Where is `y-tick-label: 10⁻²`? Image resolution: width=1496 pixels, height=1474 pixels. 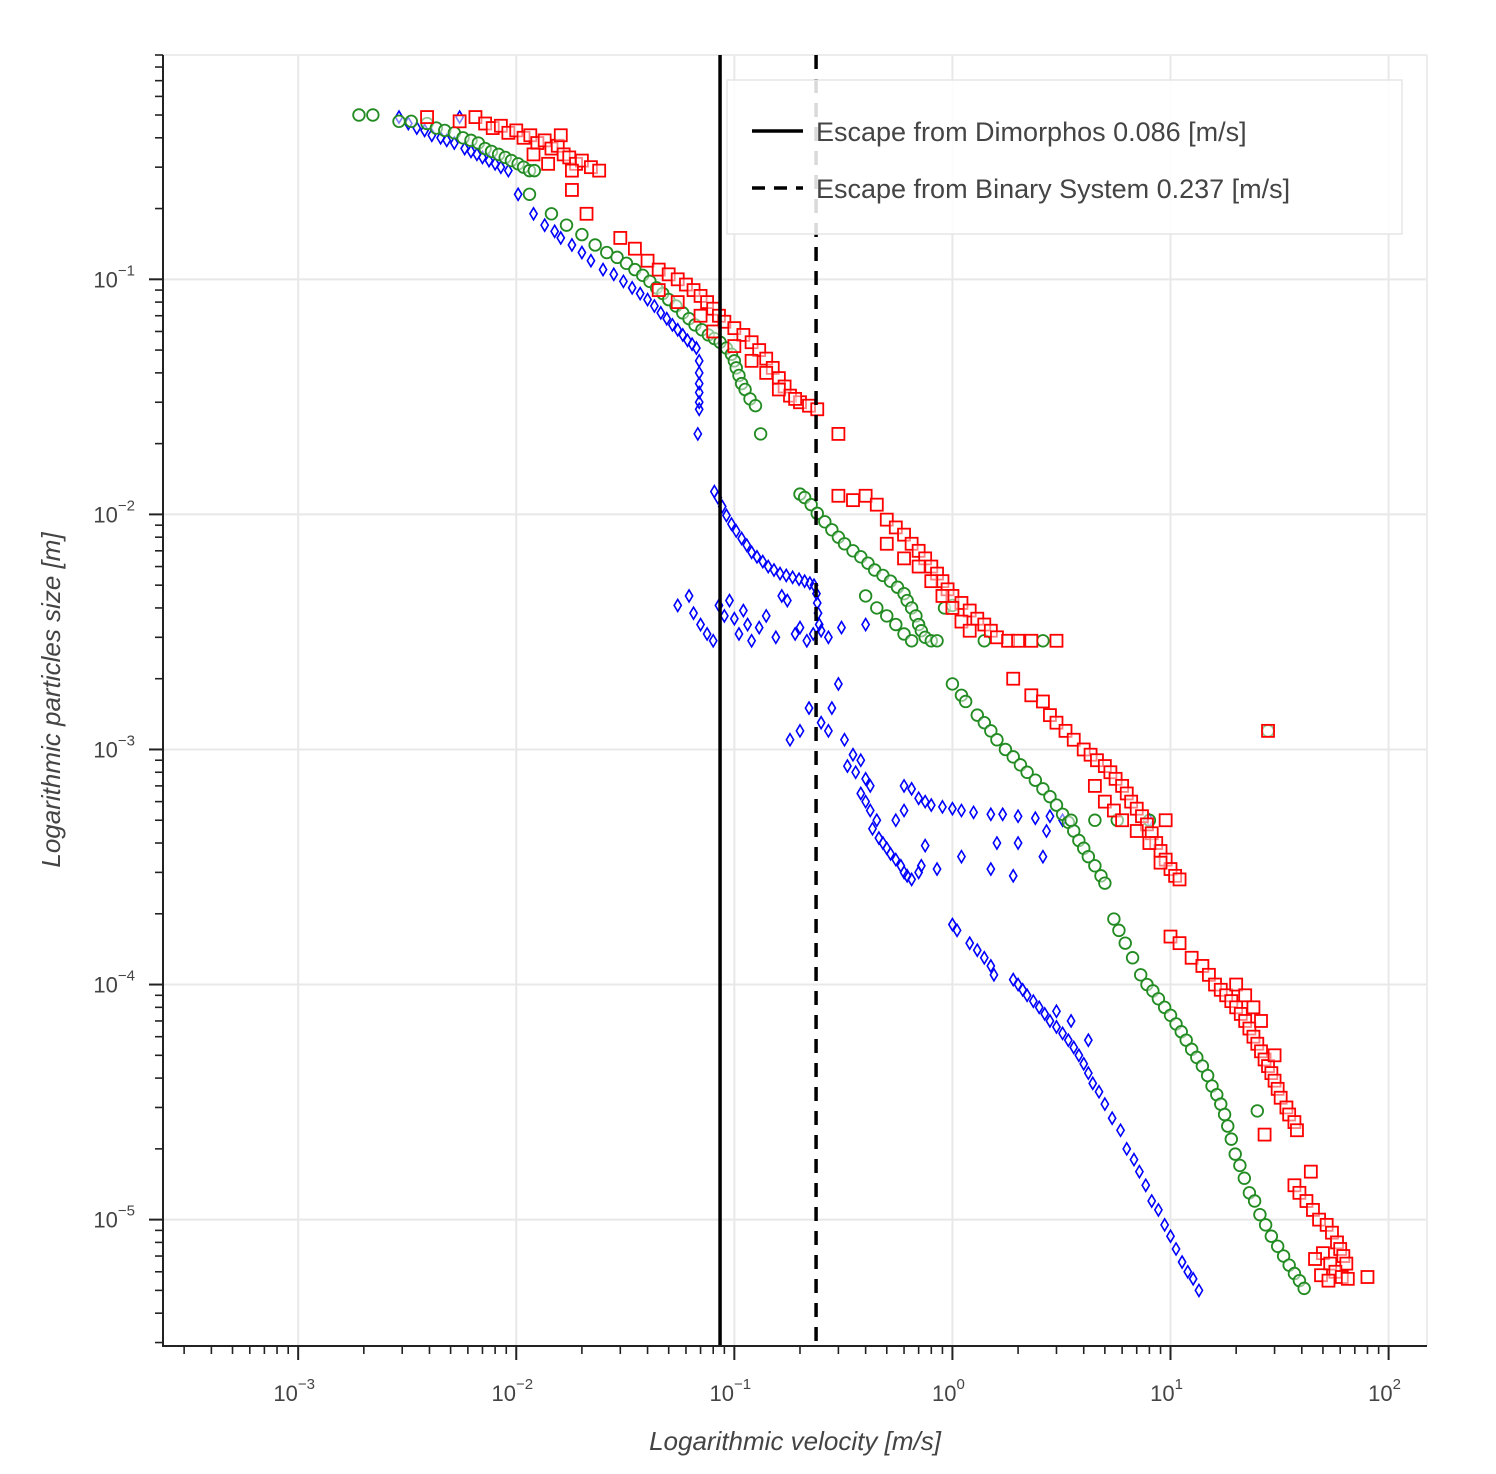 y-tick-label: 10⁻² is located at coordinates (114, 512).